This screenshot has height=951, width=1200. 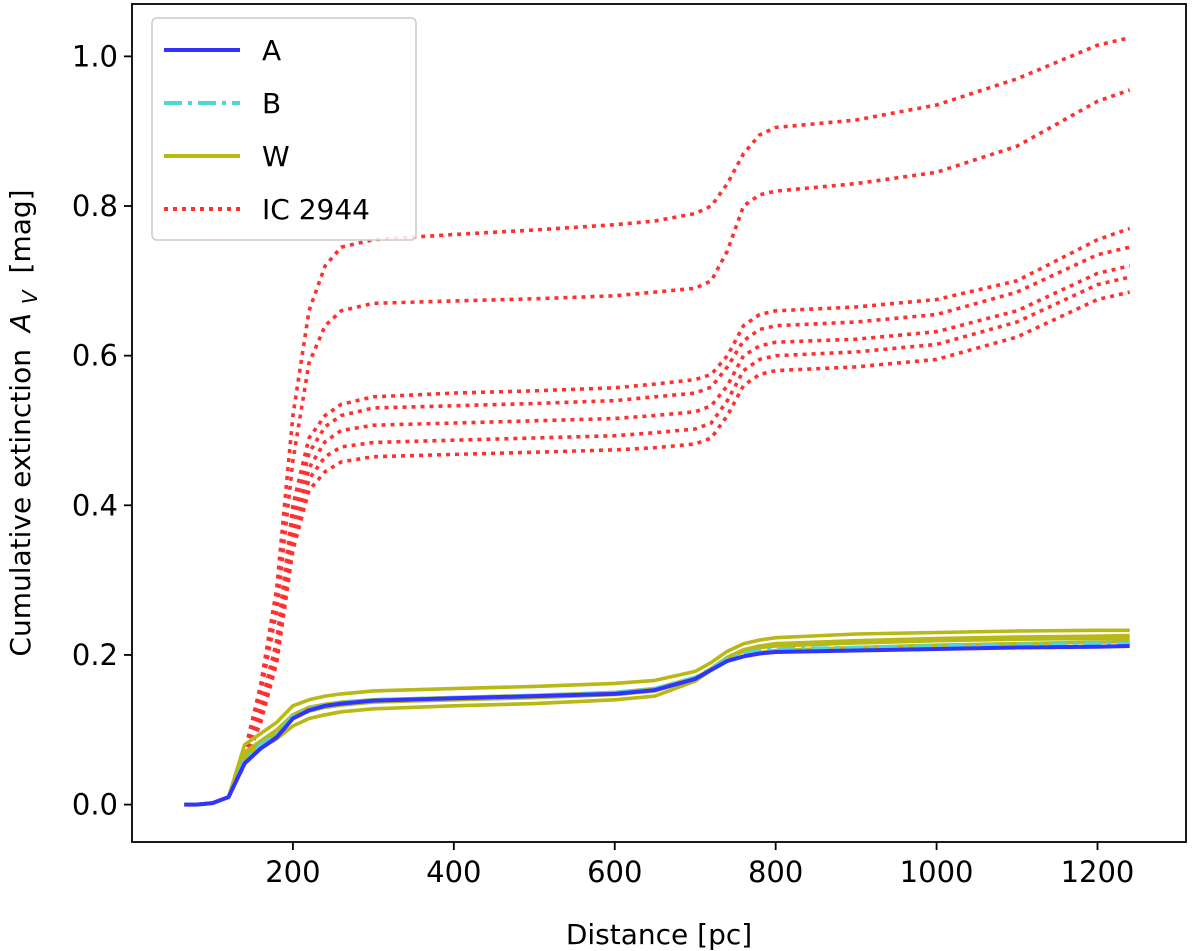 I want to click on legend-label-b: B, so click(x=271, y=103).